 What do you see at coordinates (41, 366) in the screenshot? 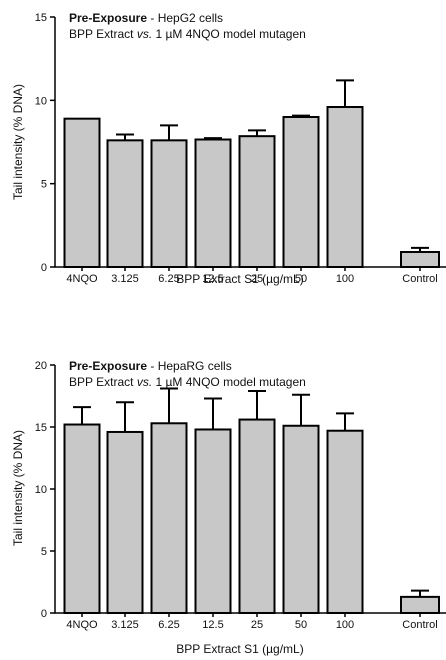
I see `y-tick-label: 20` at bounding box center [41, 366].